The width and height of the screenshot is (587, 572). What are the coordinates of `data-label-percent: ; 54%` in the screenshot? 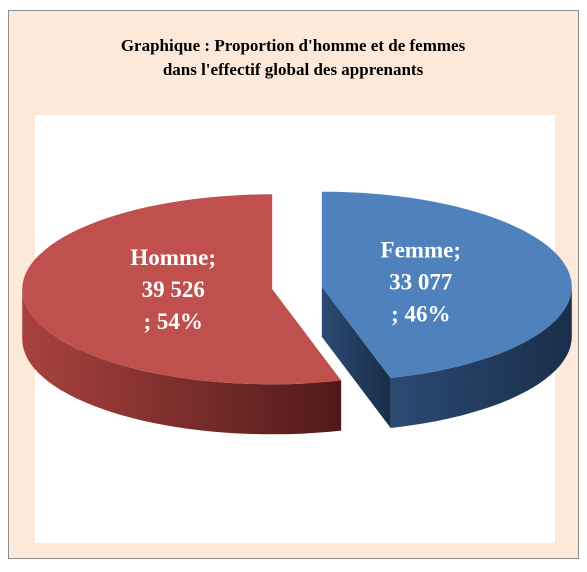 It's located at (173, 321).